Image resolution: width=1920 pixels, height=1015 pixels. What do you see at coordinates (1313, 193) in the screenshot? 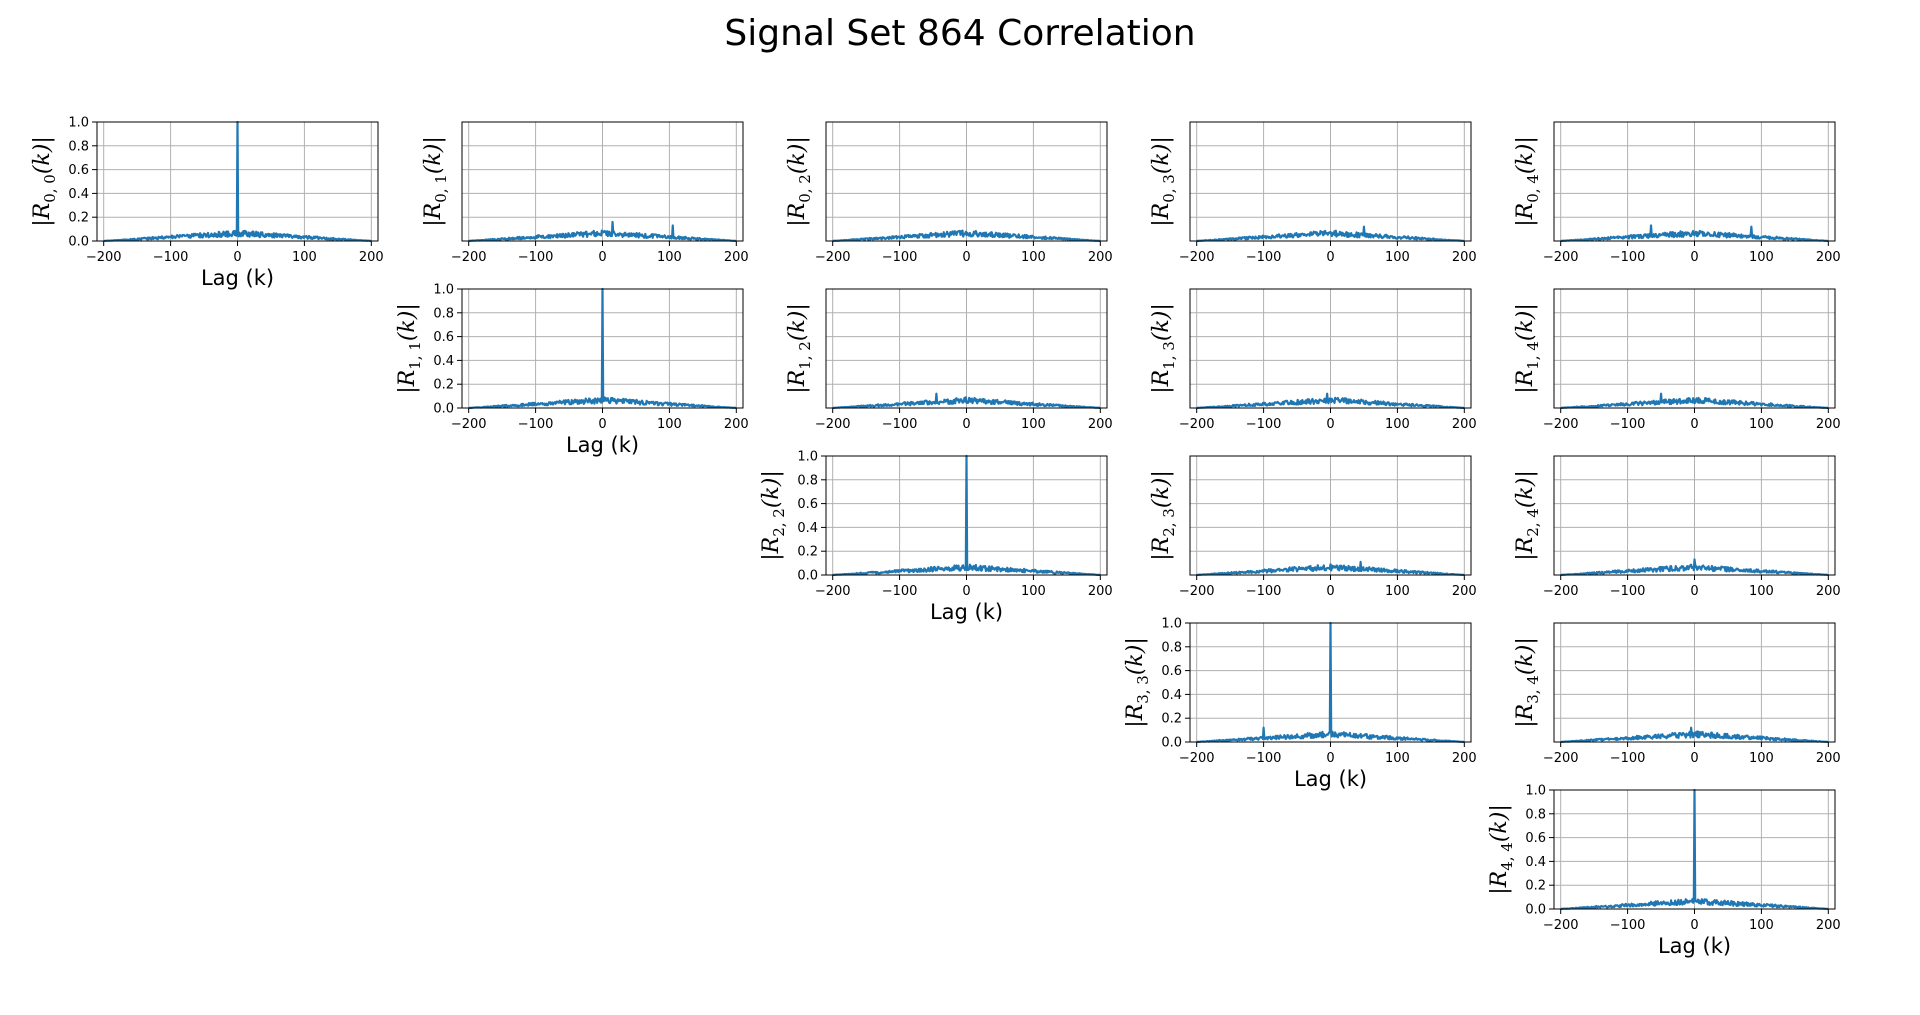
I see `panel-r0-3: −200 −100 0 100 200 |R0, 3(k)|` at bounding box center [1313, 193].